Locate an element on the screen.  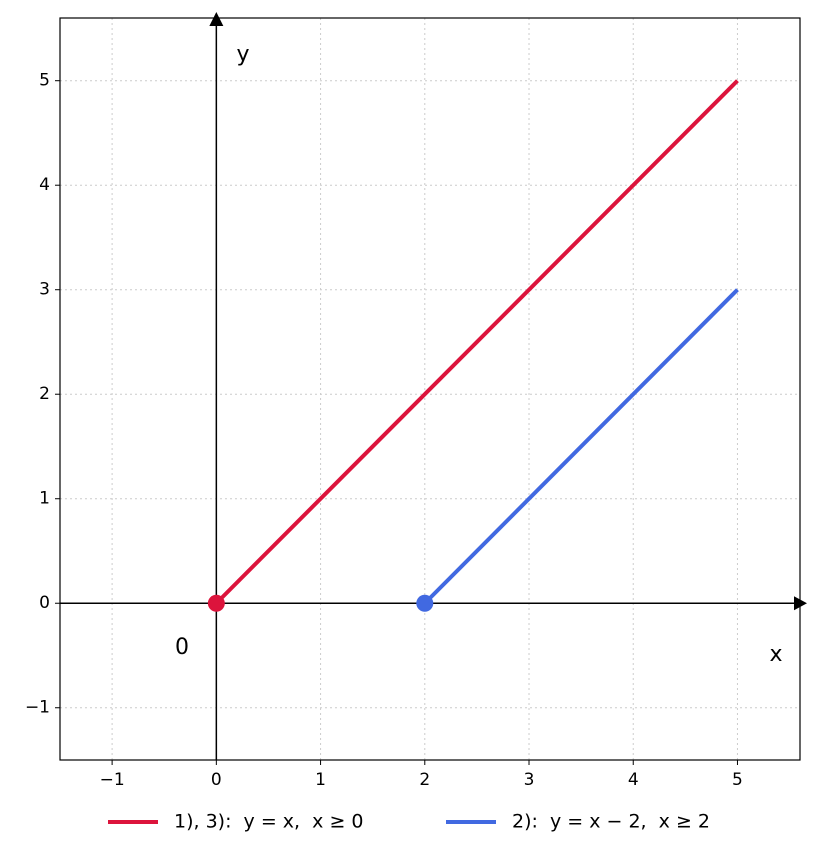
x-tick-label: 1 is located at coordinates (320, 780).